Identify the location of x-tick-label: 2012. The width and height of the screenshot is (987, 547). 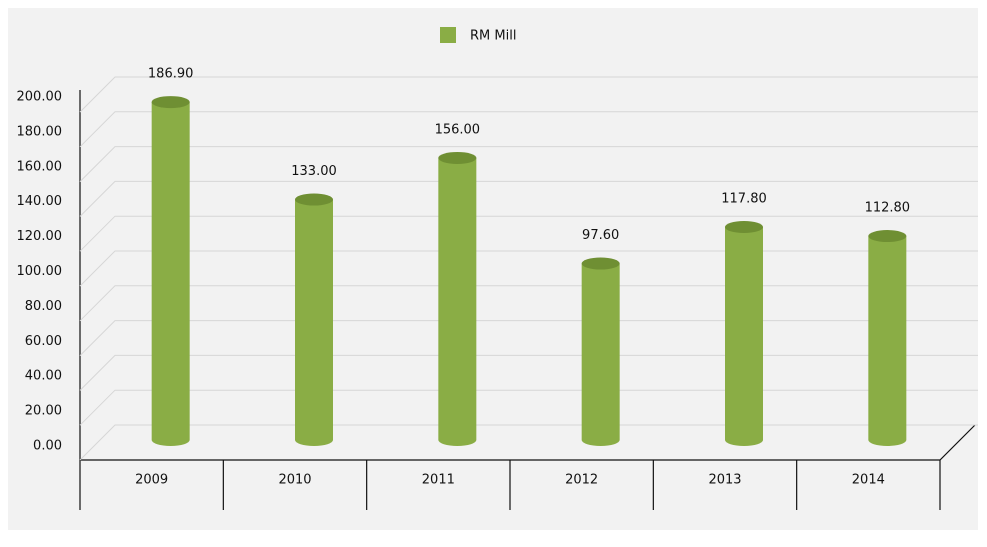
(581, 480).